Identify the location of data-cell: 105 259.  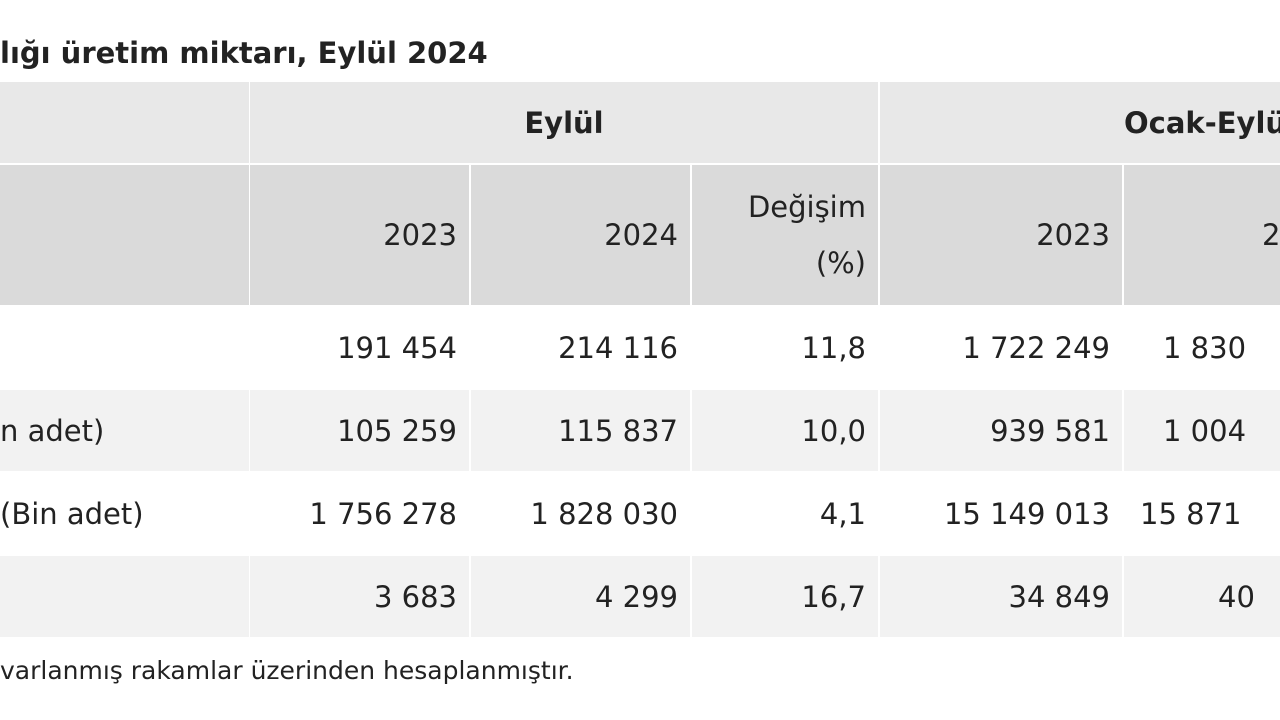
(359, 430).